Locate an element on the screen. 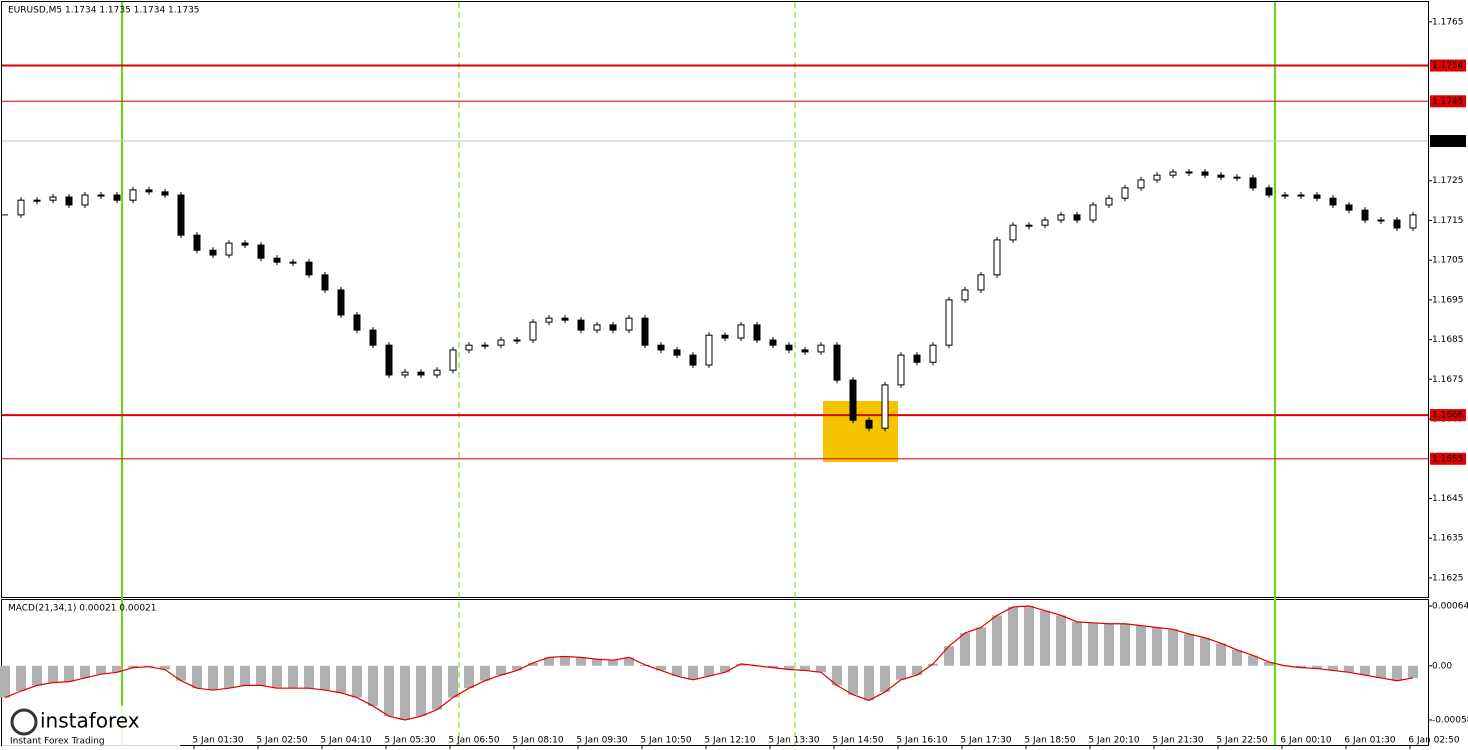 This screenshot has height=750, width=1468. x-tick-label: 5 Jan 22:50 is located at coordinates (1242, 741).